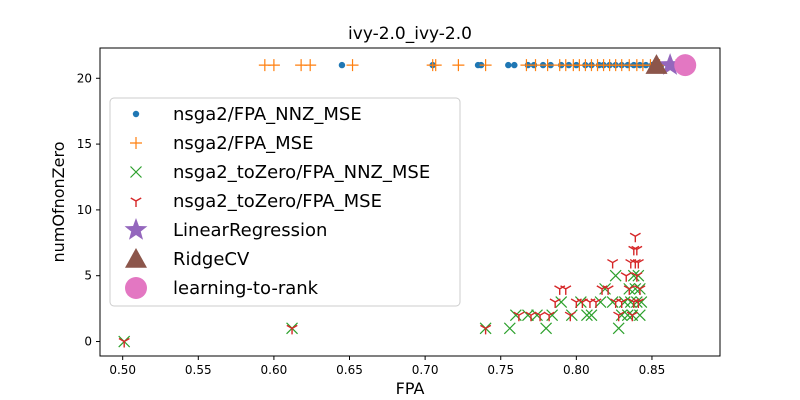 This screenshot has width=800, height=400. I want to click on legend-marker-circle, so click(136, 288).